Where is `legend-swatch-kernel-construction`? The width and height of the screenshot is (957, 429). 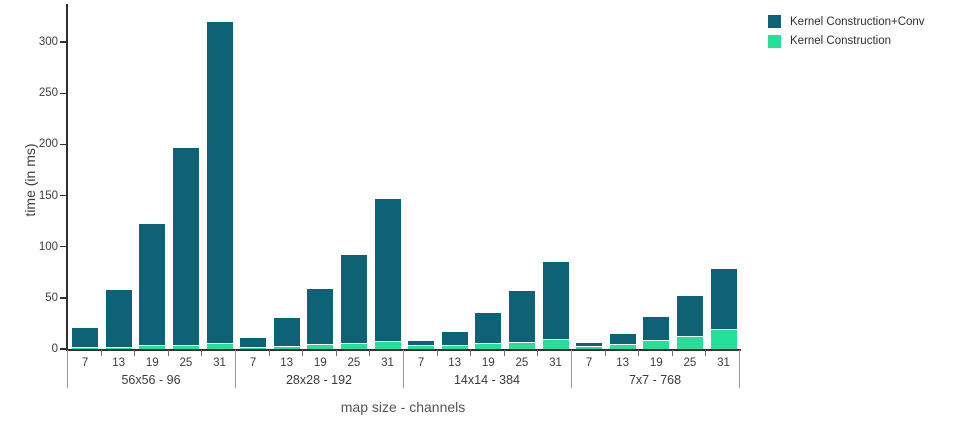
legend-swatch-kernel-construction is located at coordinates (774, 41).